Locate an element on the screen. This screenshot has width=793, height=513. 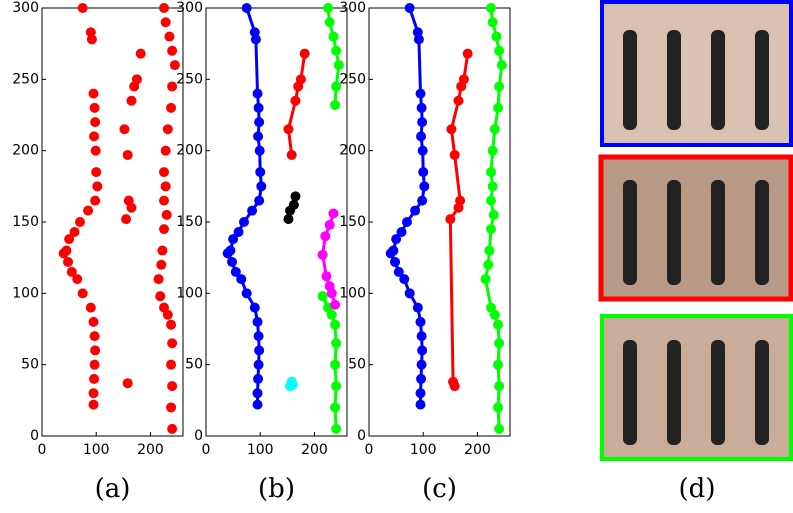
y-tick-label: 150 is located at coordinates (25, 222).